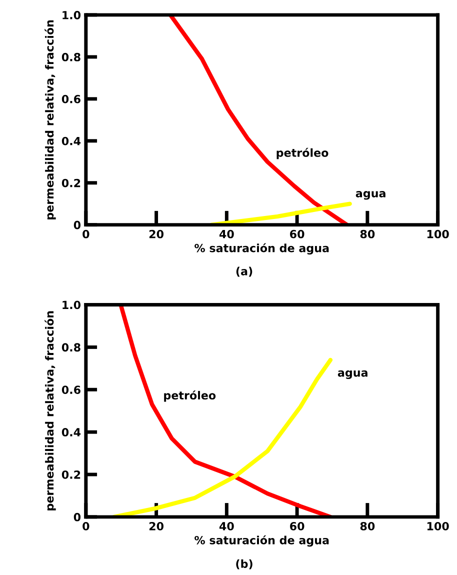  What do you see at coordinates (244, 271) in the screenshot?
I see `text: (a)` at bounding box center [244, 271].